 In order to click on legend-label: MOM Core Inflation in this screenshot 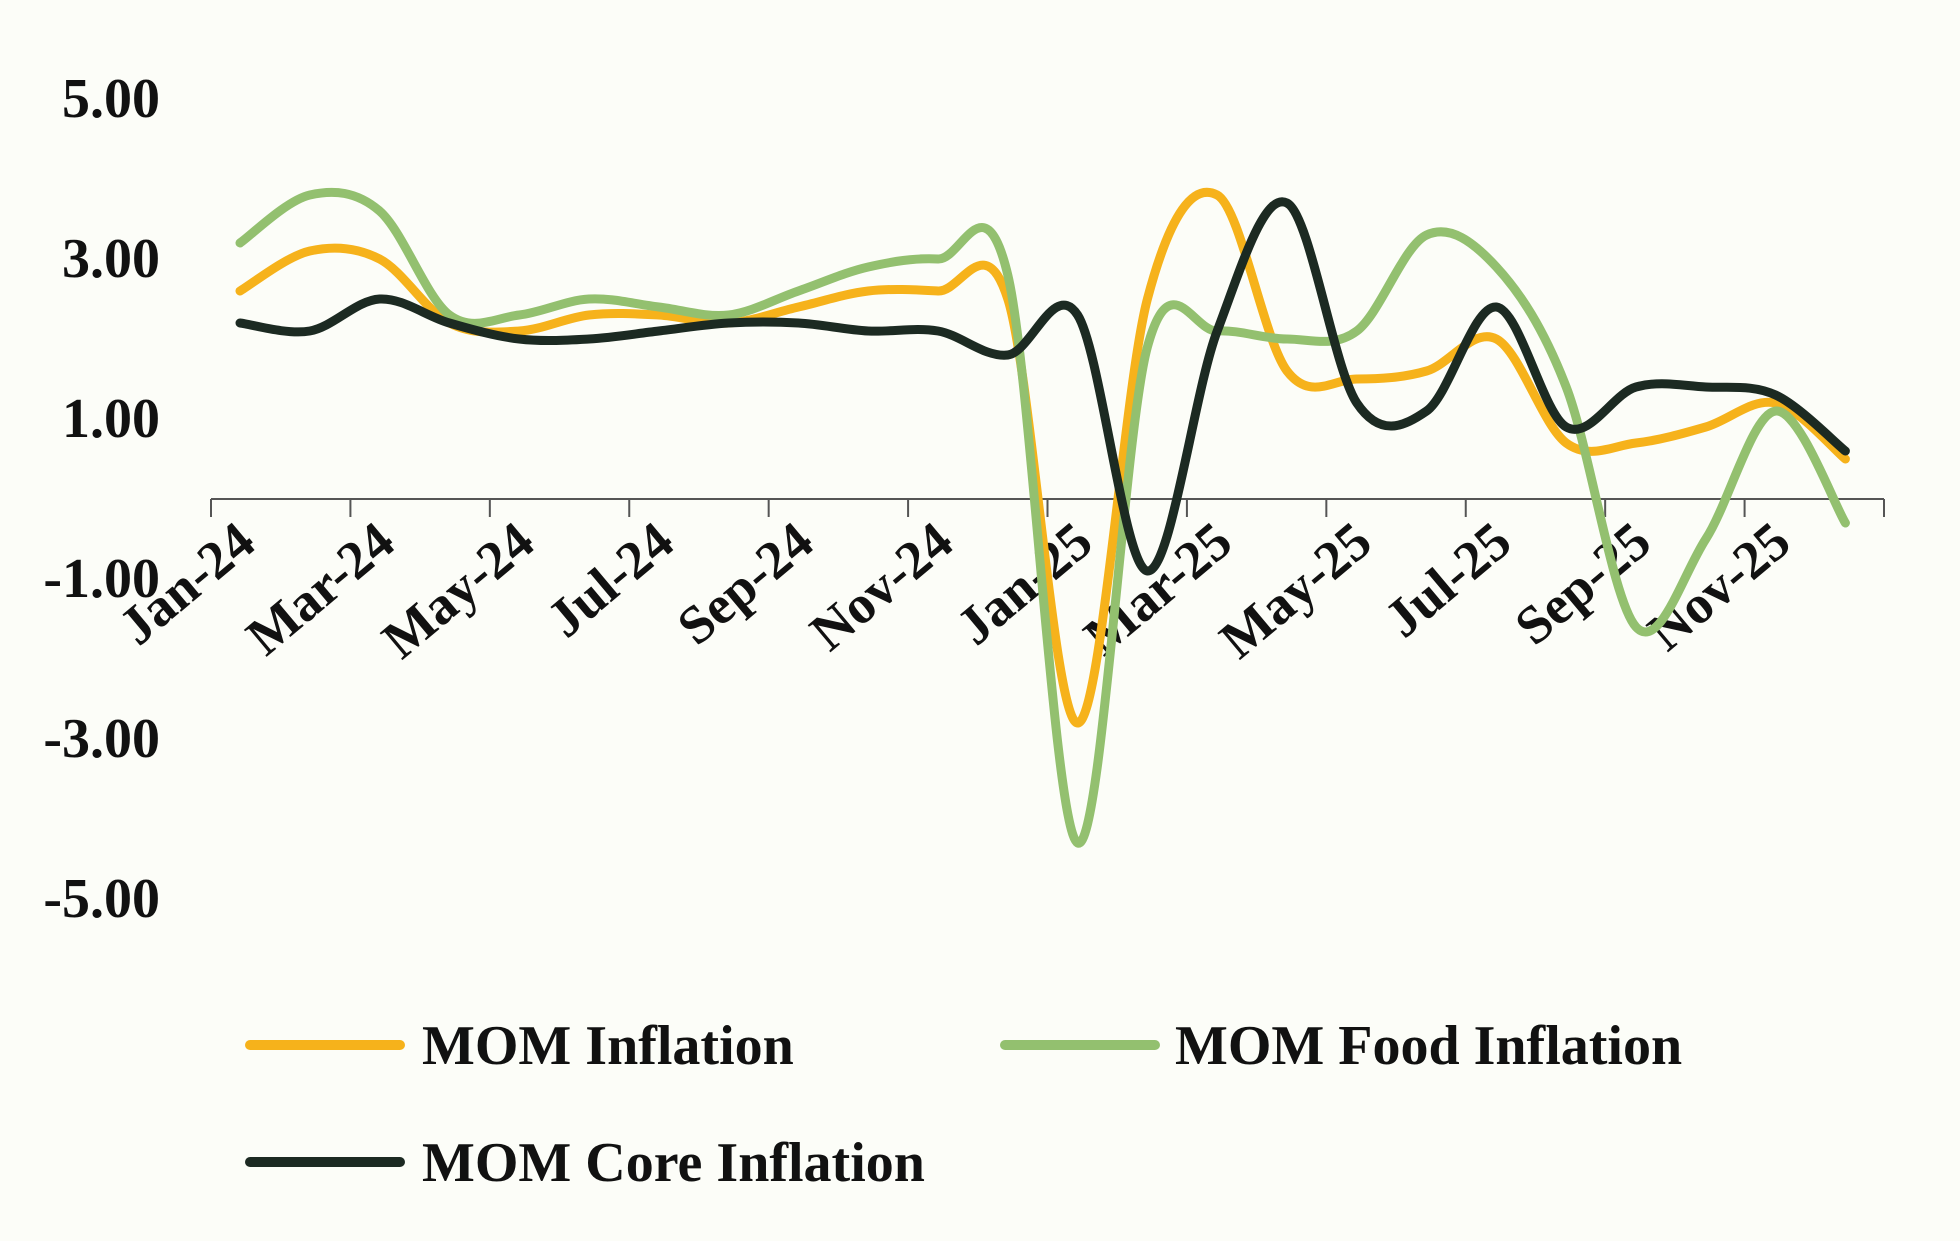, I will do `click(673, 1163)`.